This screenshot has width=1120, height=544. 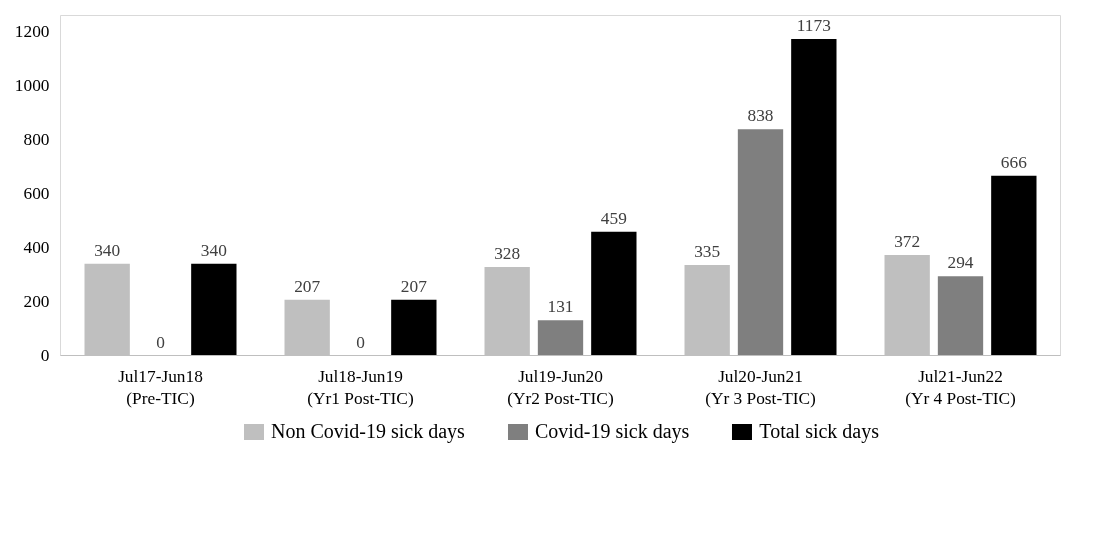 What do you see at coordinates (45, 355) in the screenshot?
I see `y-tick-label: 0` at bounding box center [45, 355].